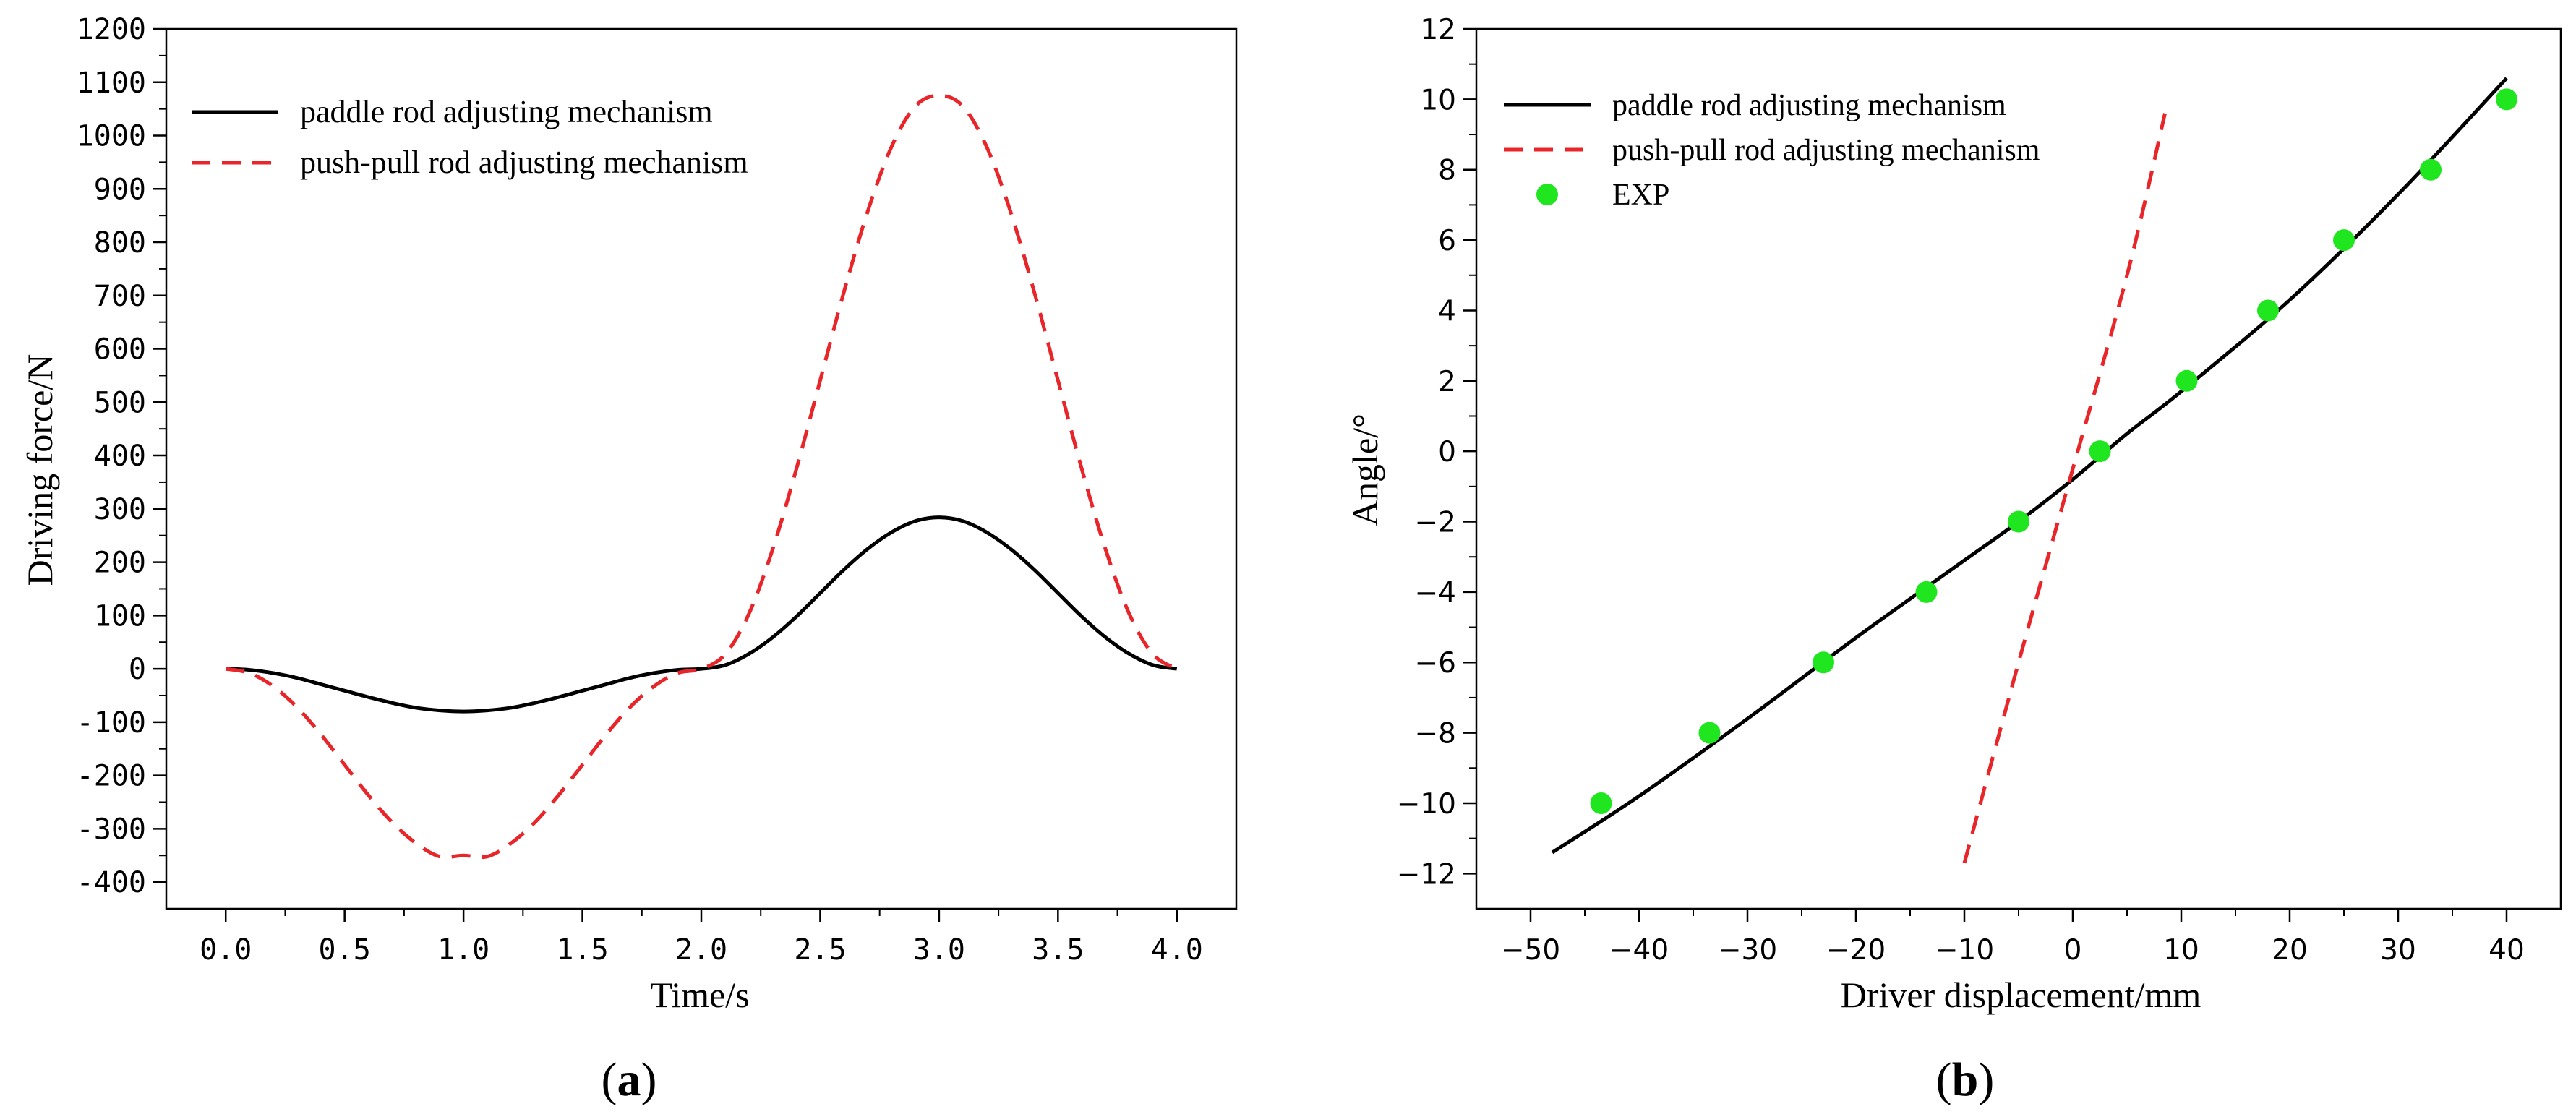 This screenshot has height=1117, width=2576. I want to click on chart-a-y-label: Driving force/N, so click(40, 470).